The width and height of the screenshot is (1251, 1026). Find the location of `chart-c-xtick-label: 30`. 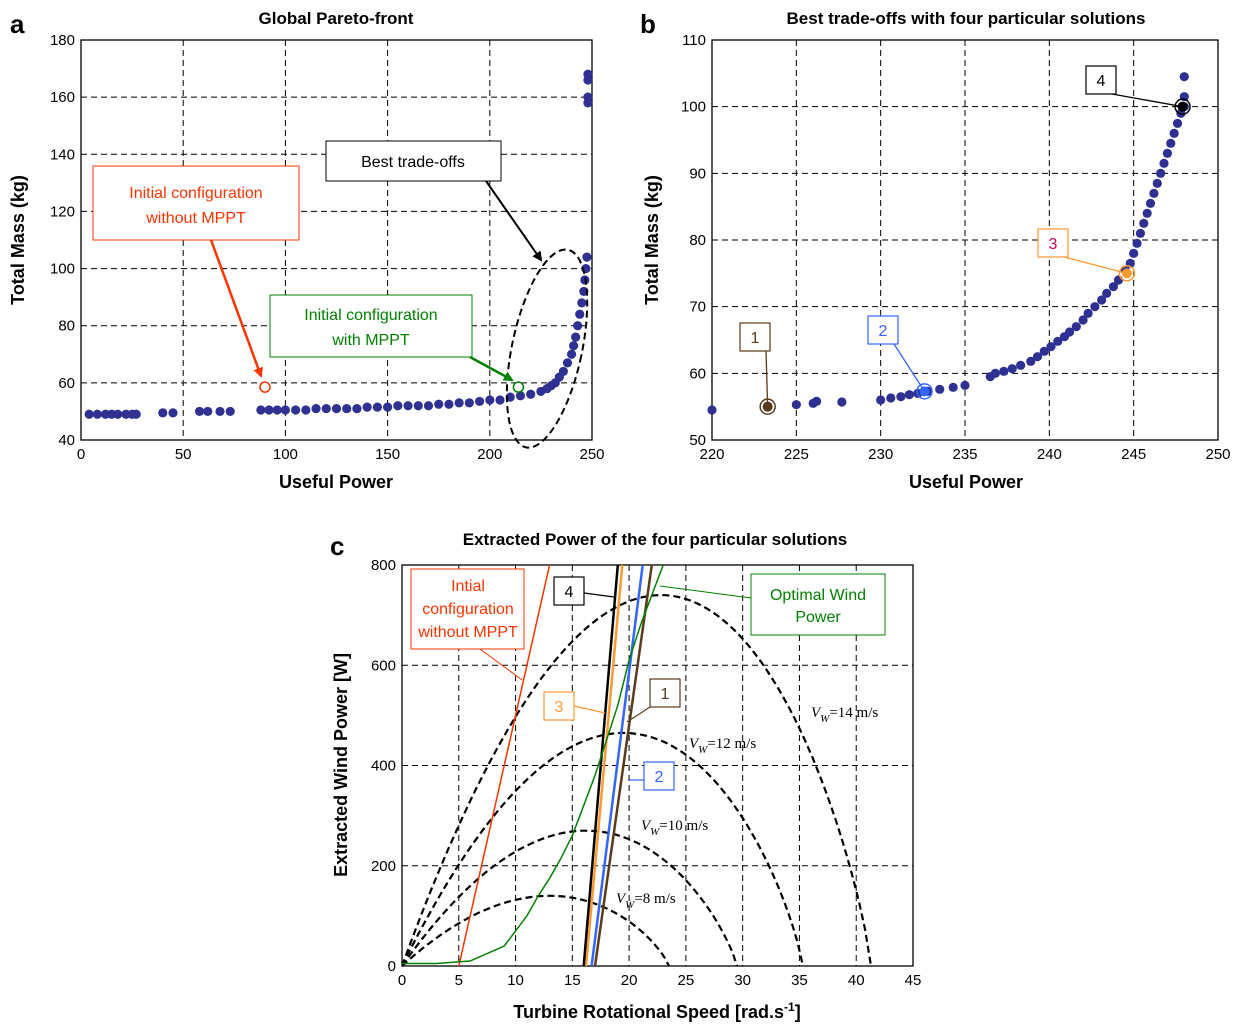

chart-c-xtick-label: 30 is located at coordinates (742, 980).